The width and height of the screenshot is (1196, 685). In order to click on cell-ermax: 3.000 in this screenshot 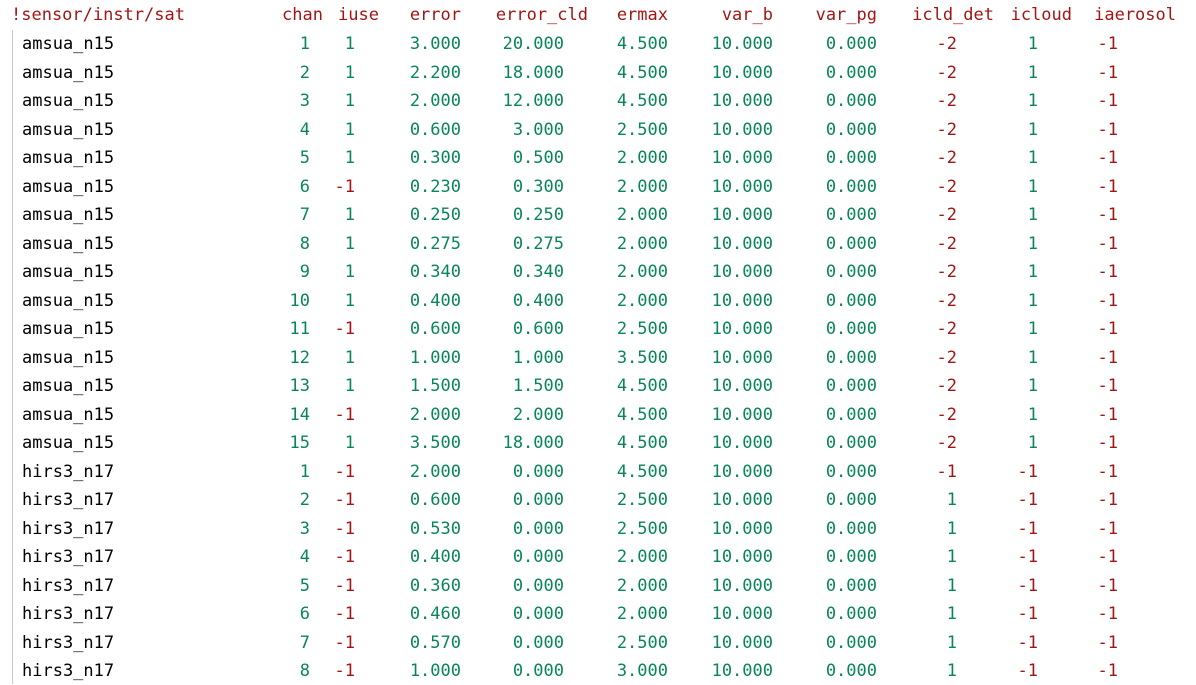, I will do `click(642, 671)`.